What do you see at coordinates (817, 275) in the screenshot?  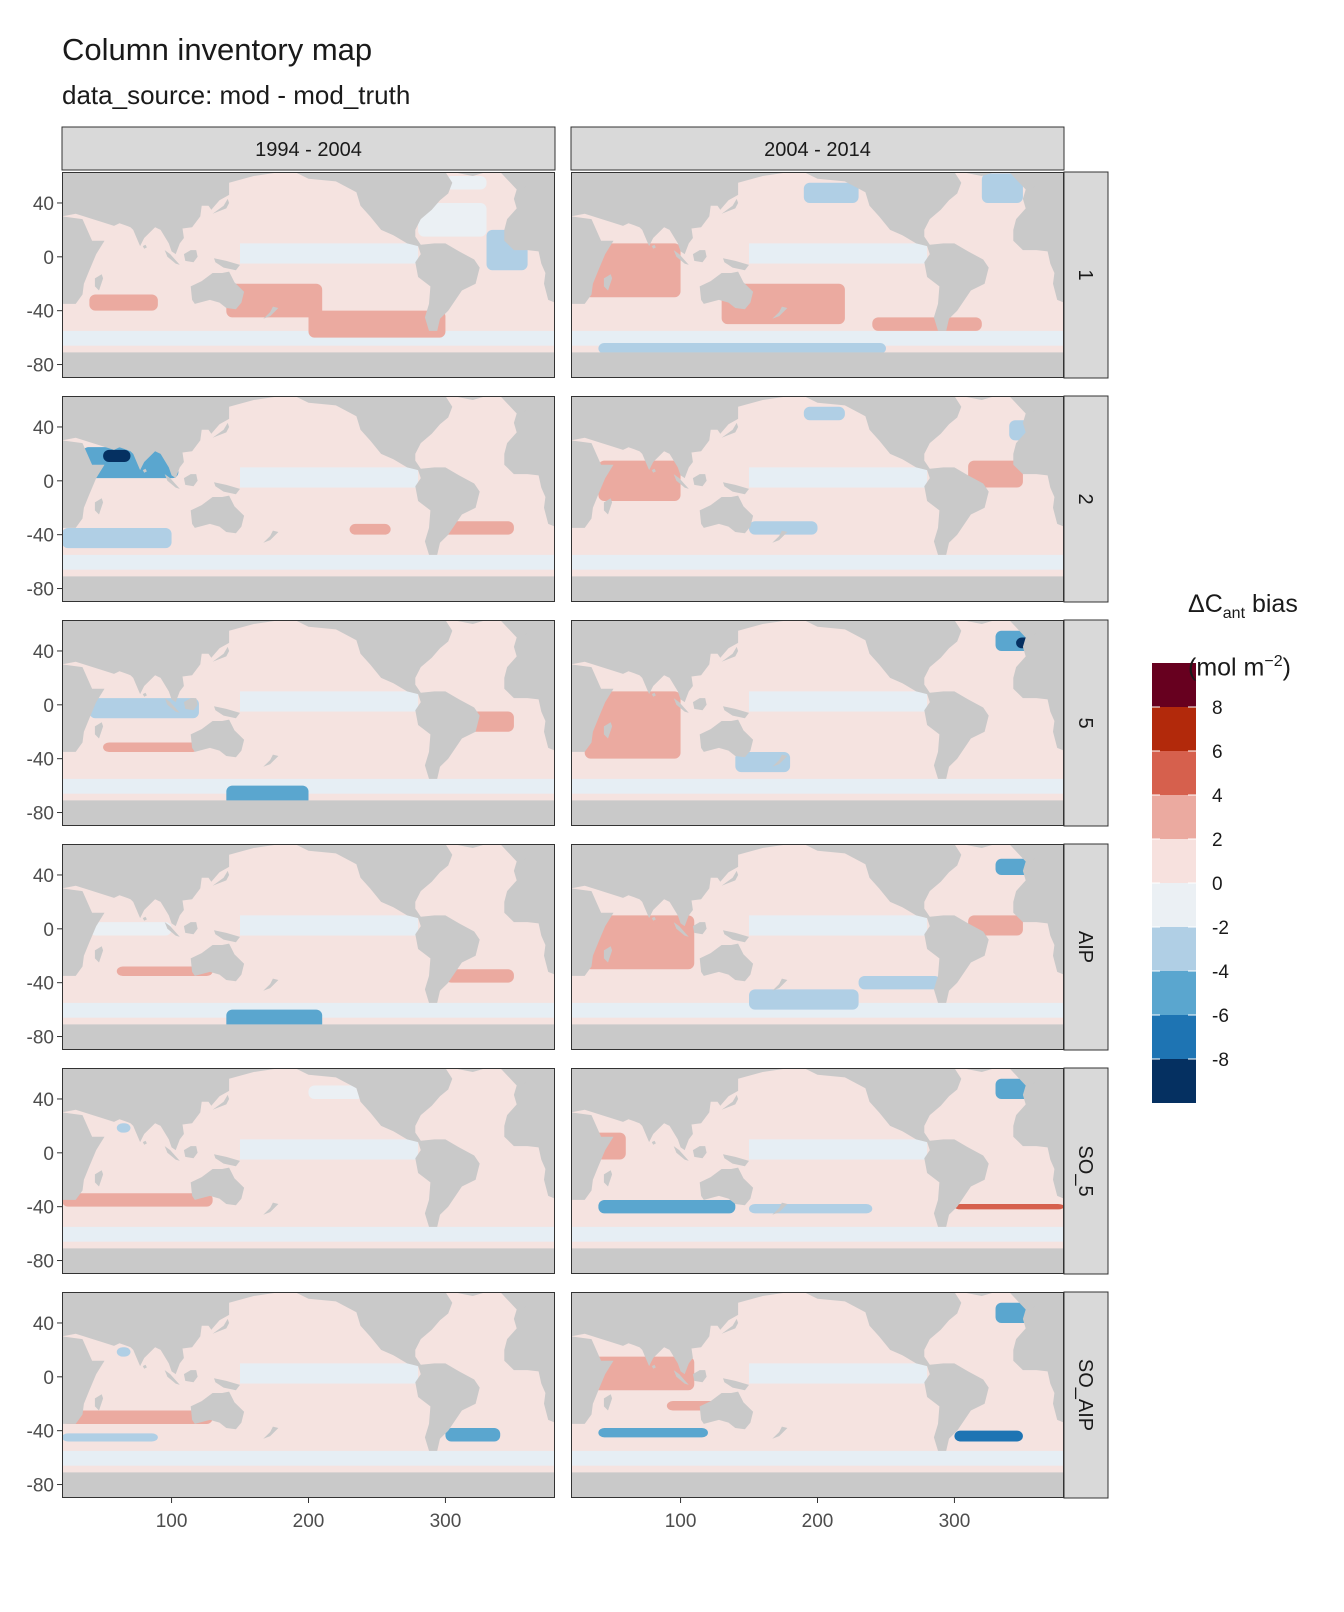 I see `map-panel-r1-c2` at bounding box center [817, 275].